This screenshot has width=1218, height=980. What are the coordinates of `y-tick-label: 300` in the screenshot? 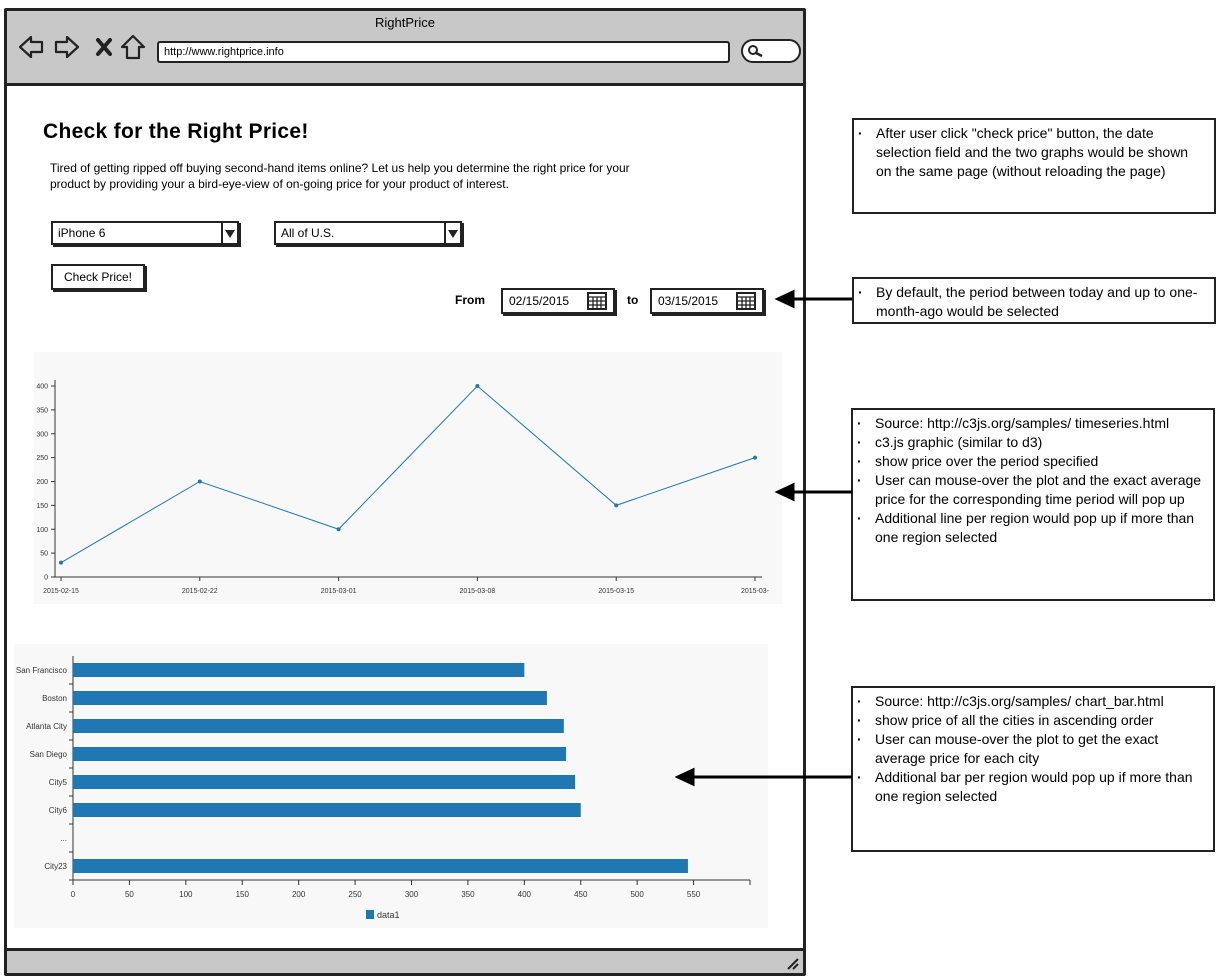 It's located at (42, 434).